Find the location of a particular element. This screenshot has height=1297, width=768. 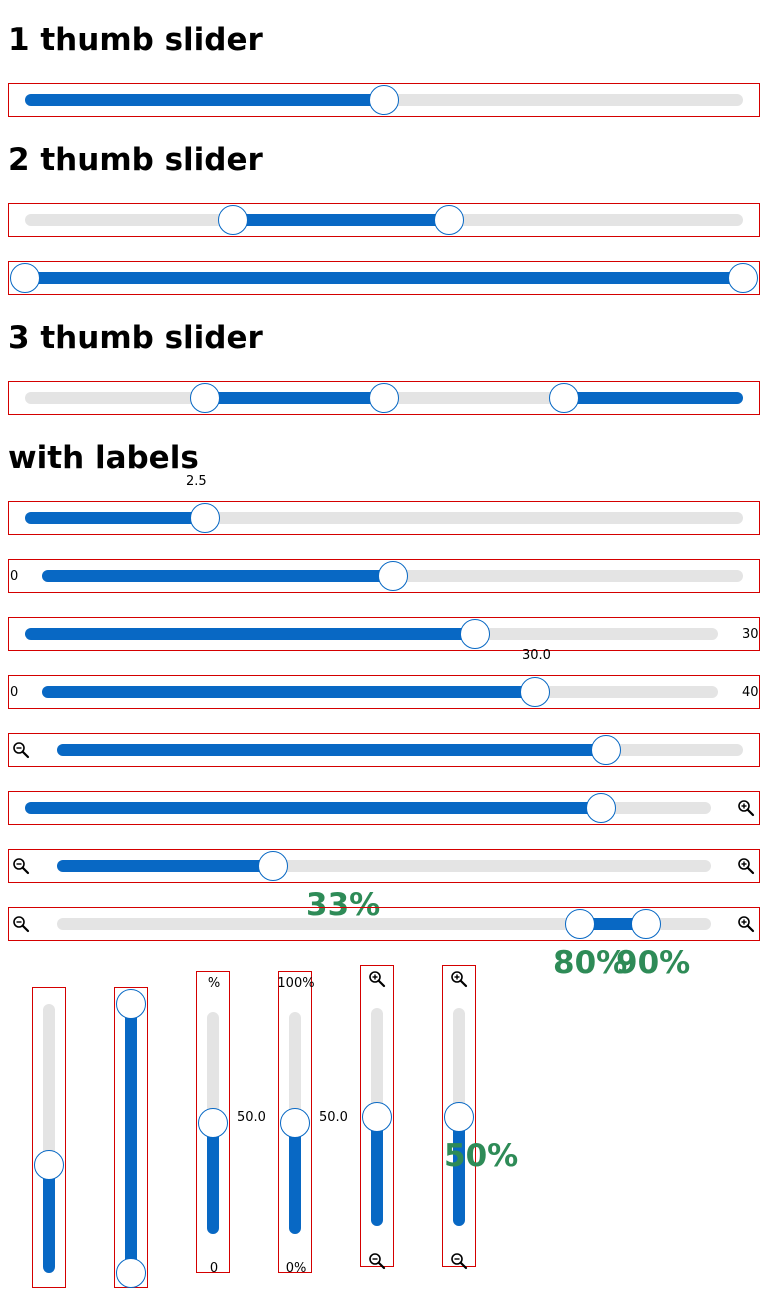

slider-value-label: 2.5 is located at coordinates (196, 481).